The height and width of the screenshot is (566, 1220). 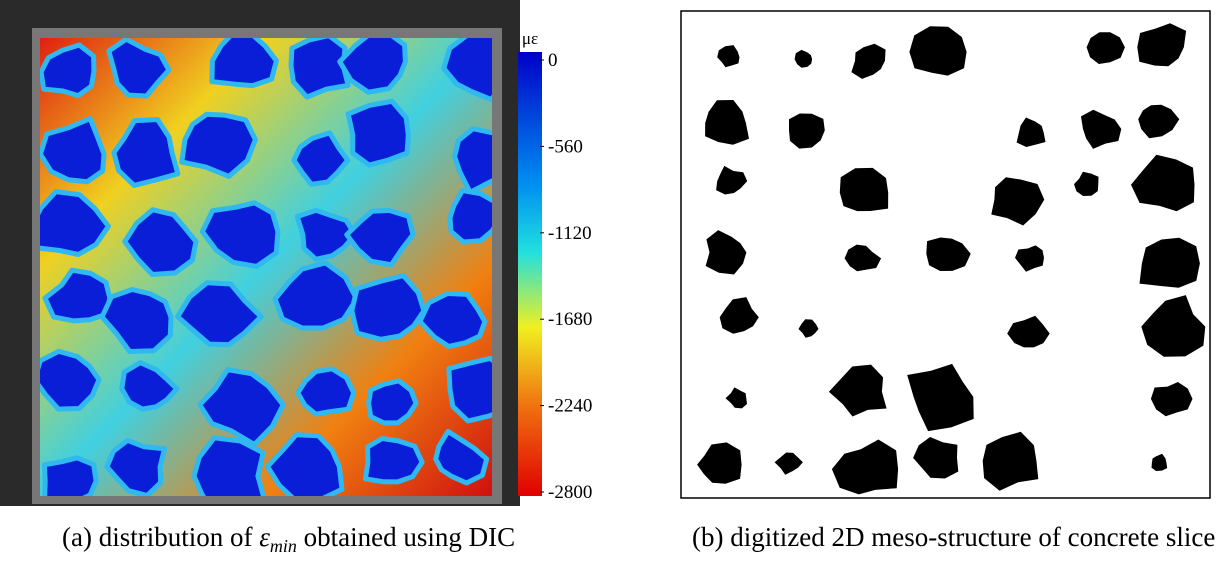 What do you see at coordinates (553, 60) in the screenshot?
I see `colorbar-tick-label: 0` at bounding box center [553, 60].